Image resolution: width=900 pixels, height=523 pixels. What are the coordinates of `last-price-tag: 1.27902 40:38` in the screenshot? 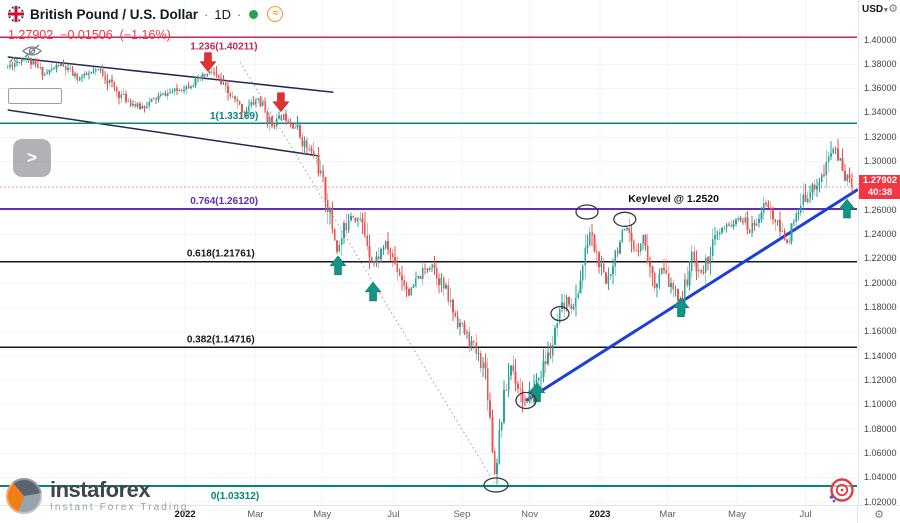 It's located at (879, 187).